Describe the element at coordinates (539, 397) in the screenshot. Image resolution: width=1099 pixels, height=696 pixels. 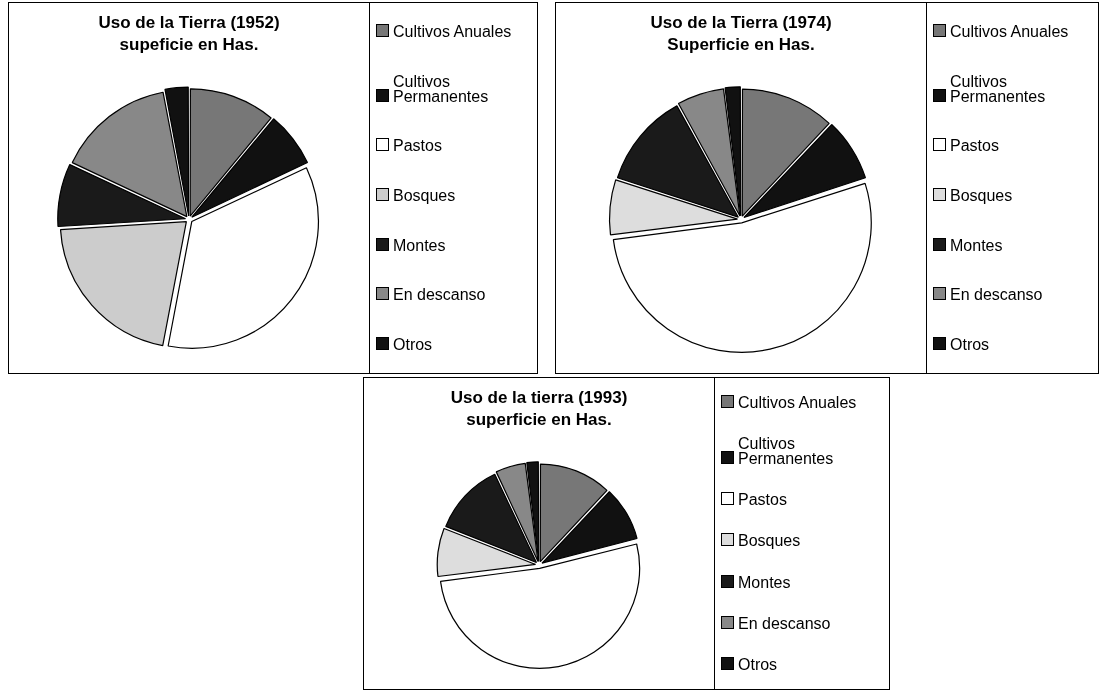
I see `text: Uso de la tierra (1993)` at that location.